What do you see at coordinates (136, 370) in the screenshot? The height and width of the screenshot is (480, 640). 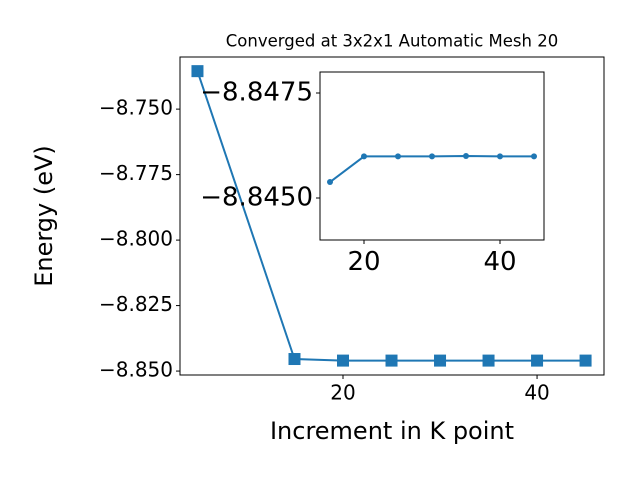 I see `y-tick-label: −8.850` at bounding box center [136, 370].